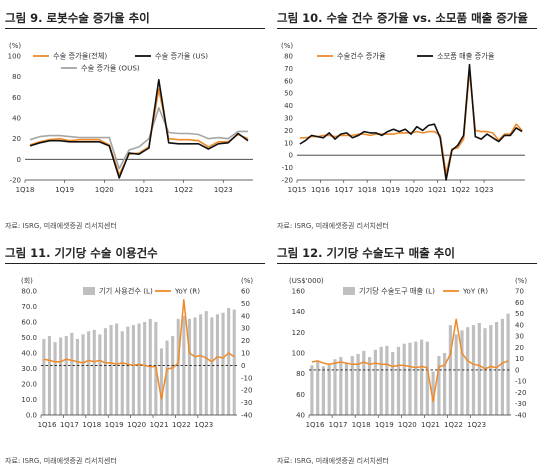 The width and height of the screenshot is (540, 471). I want to click on left-tick-label: 60.0, so click(29, 323).